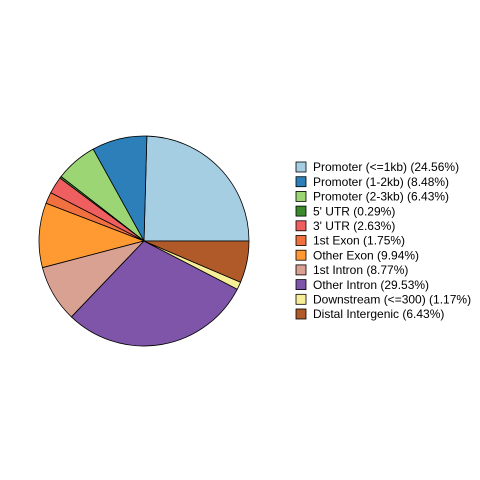  I want to click on legend-label: Other Exon (9.94%), so click(366, 255).